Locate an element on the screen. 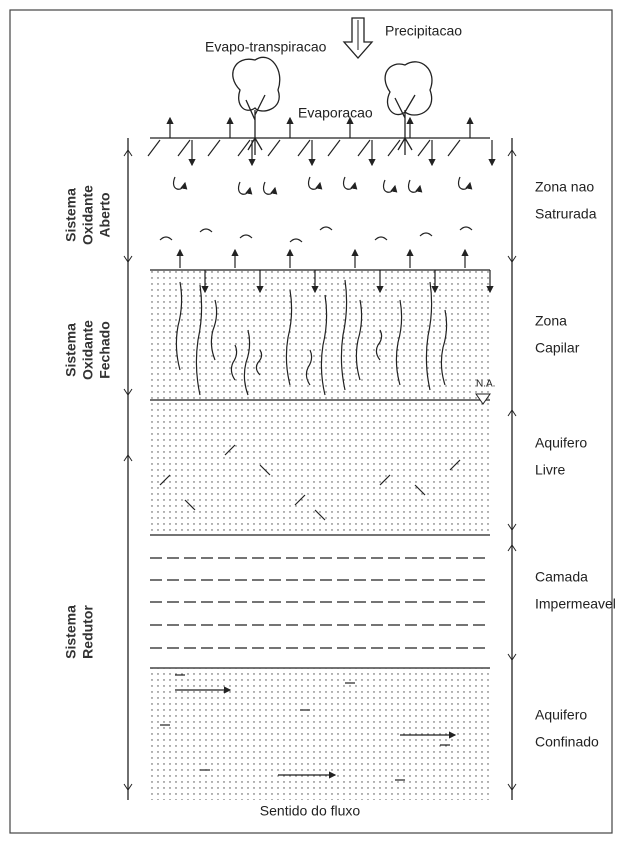 The height and width of the screenshot is (843, 622). flow-direction-label: Sentido do fluxo is located at coordinates (310, 811).